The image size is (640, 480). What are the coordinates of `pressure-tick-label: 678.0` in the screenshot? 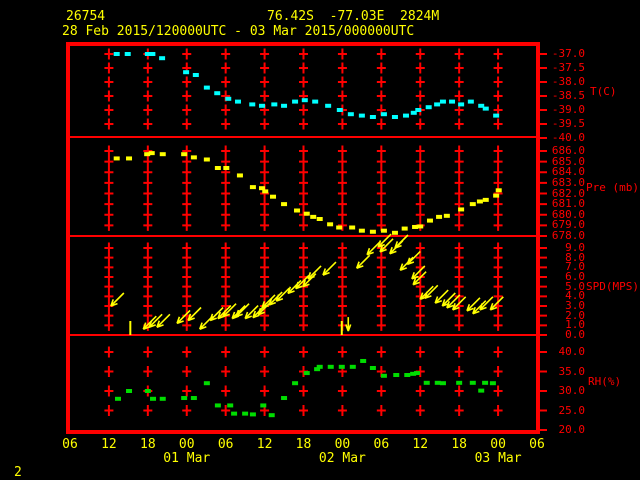 It's located at (568, 235).